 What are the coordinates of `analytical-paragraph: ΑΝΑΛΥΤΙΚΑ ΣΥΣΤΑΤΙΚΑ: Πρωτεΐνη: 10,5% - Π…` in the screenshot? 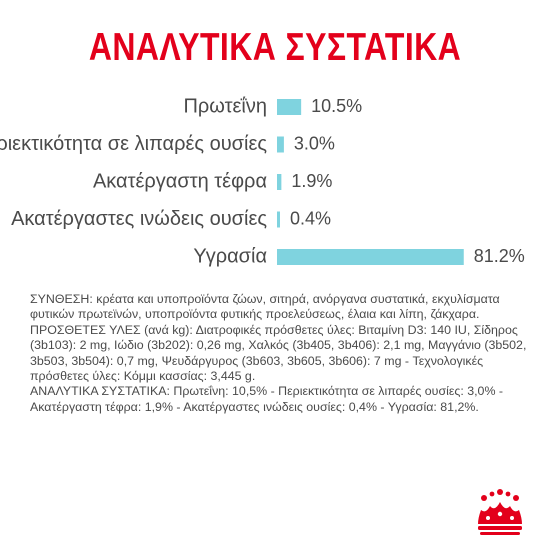 It's located at (267, 399).